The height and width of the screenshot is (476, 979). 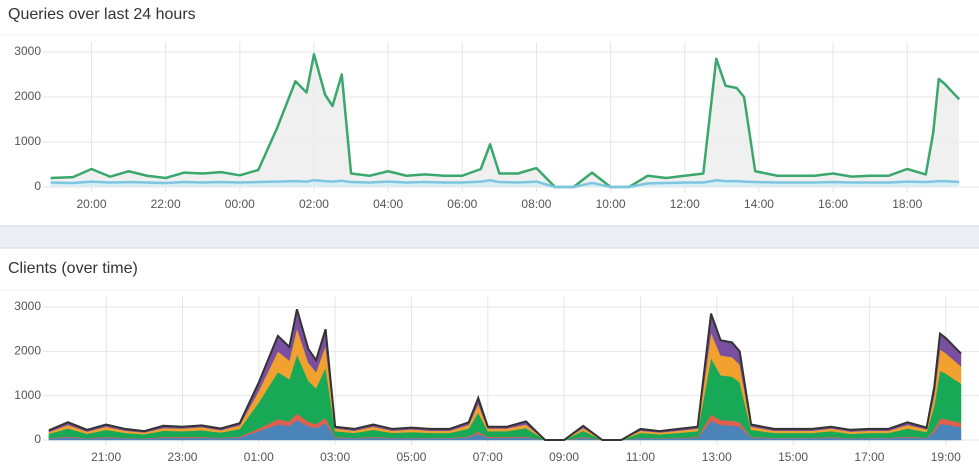 What do you see at coordinates (611, 204) in the screenshot?
I see `x-tick-label: 10:00` at bounding box center [611, 204].